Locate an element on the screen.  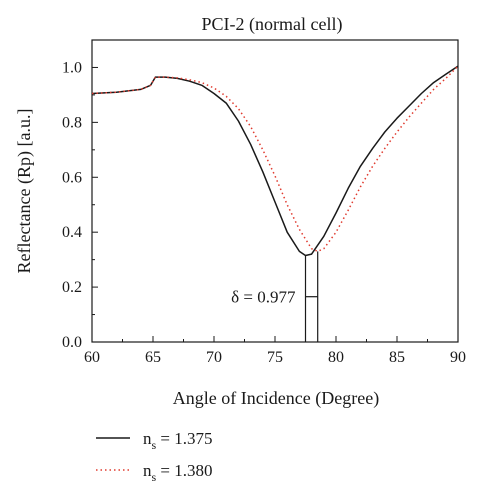
legend-value: = 1.375 is located at coordinates (184, 438).